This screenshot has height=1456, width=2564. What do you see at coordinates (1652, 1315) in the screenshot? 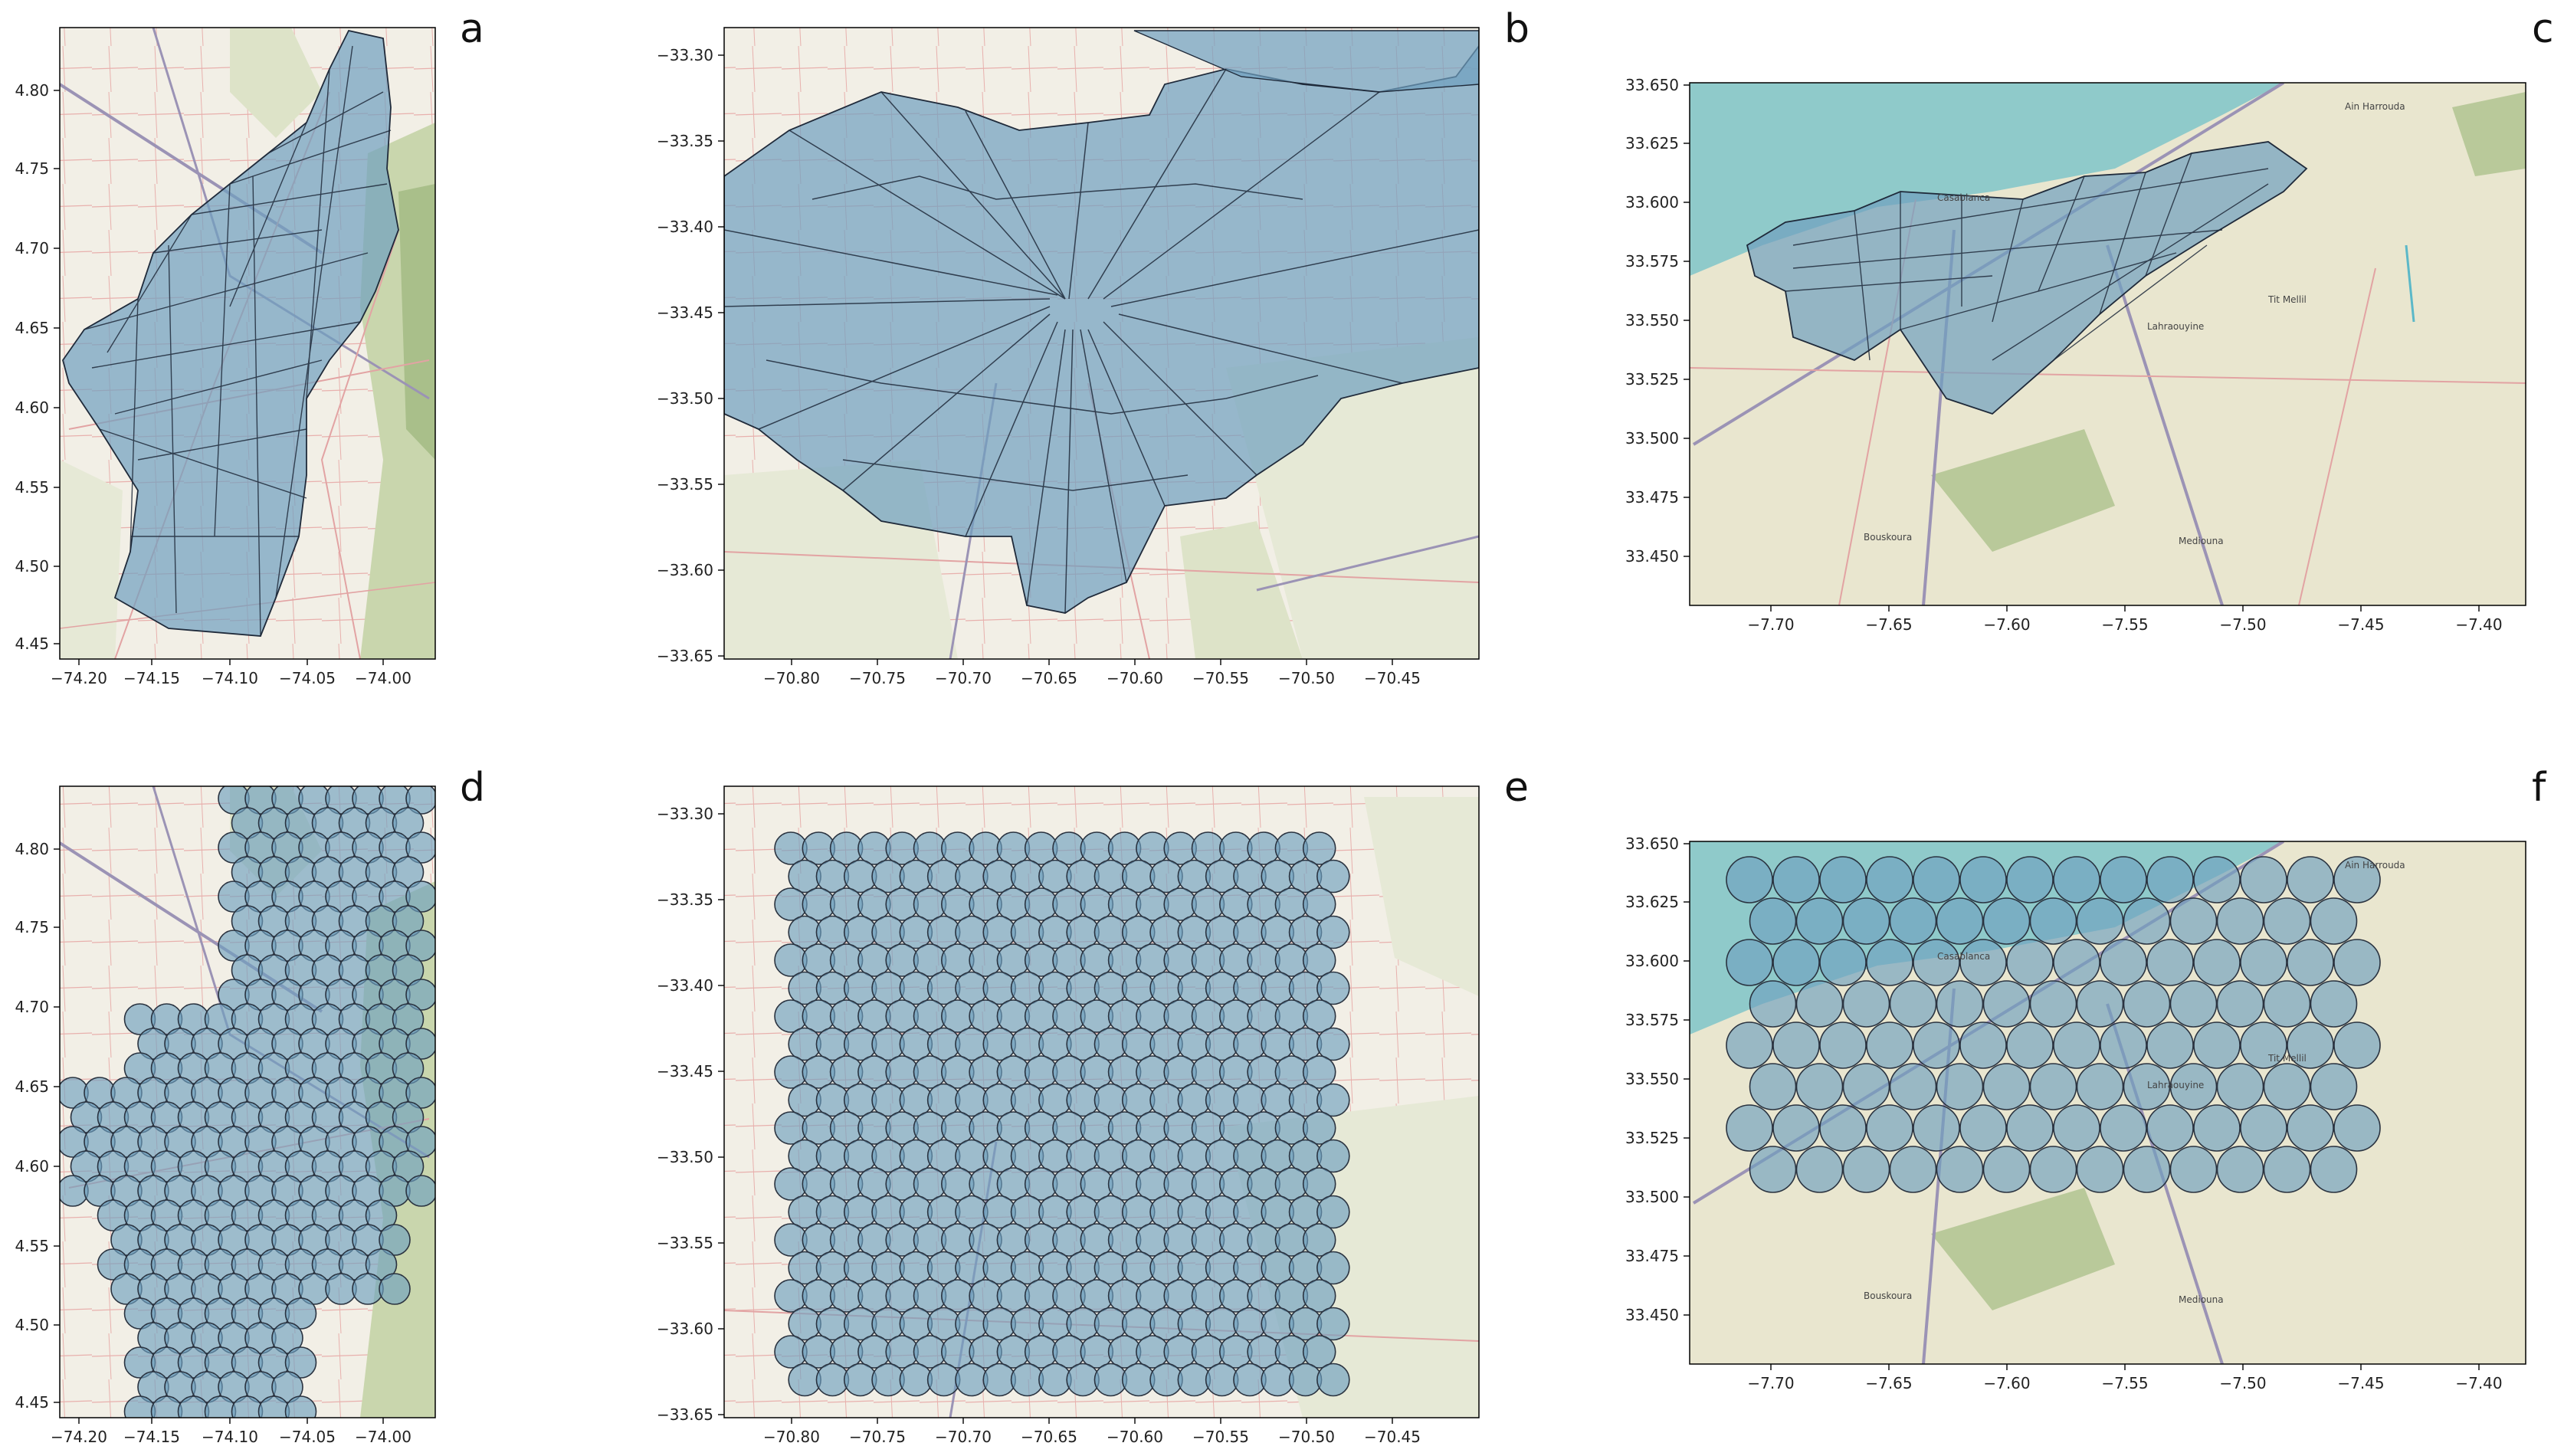
I see `y-tick-label: 33.450` at bounding box center [1652, 1315].